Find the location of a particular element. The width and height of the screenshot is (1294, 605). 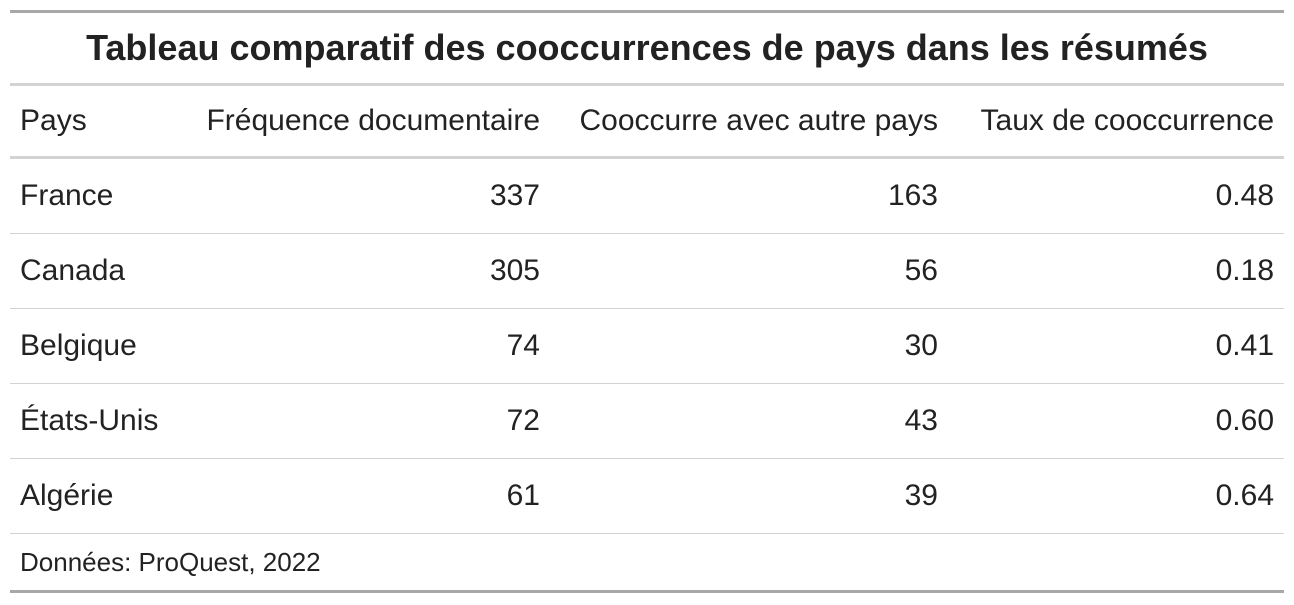

cell-pays: France is located at coordinates (92, 195).